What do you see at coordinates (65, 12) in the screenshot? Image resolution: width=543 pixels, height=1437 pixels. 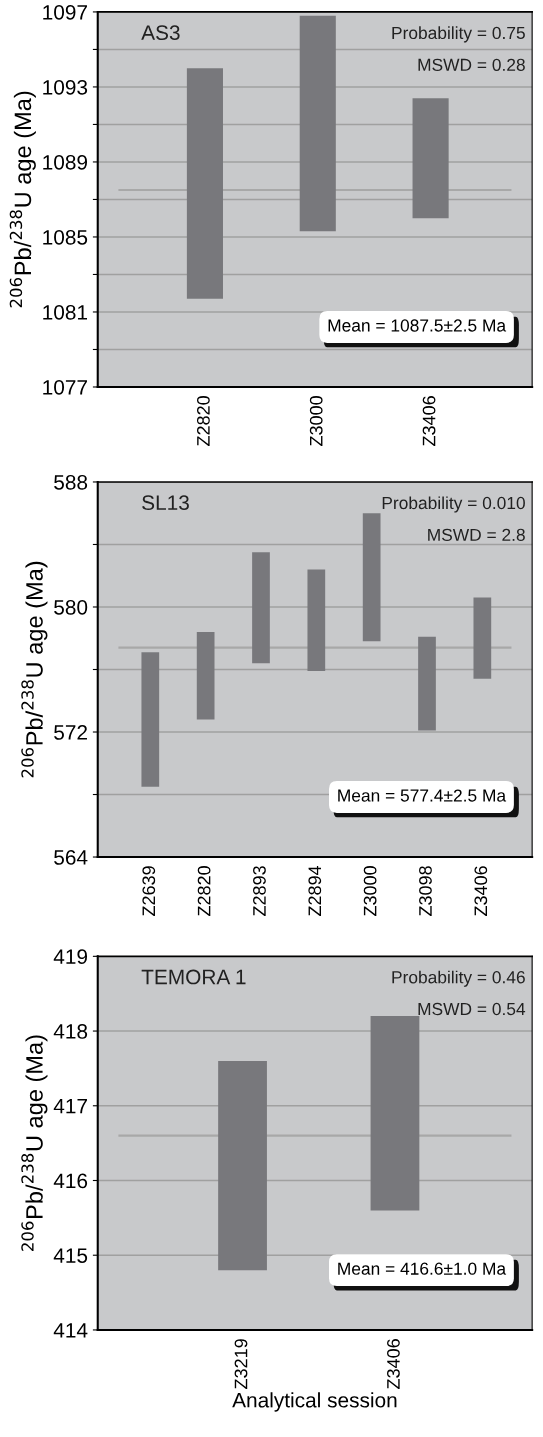 I see `y-tick-label: 1097` at bounding box center [65, 12].